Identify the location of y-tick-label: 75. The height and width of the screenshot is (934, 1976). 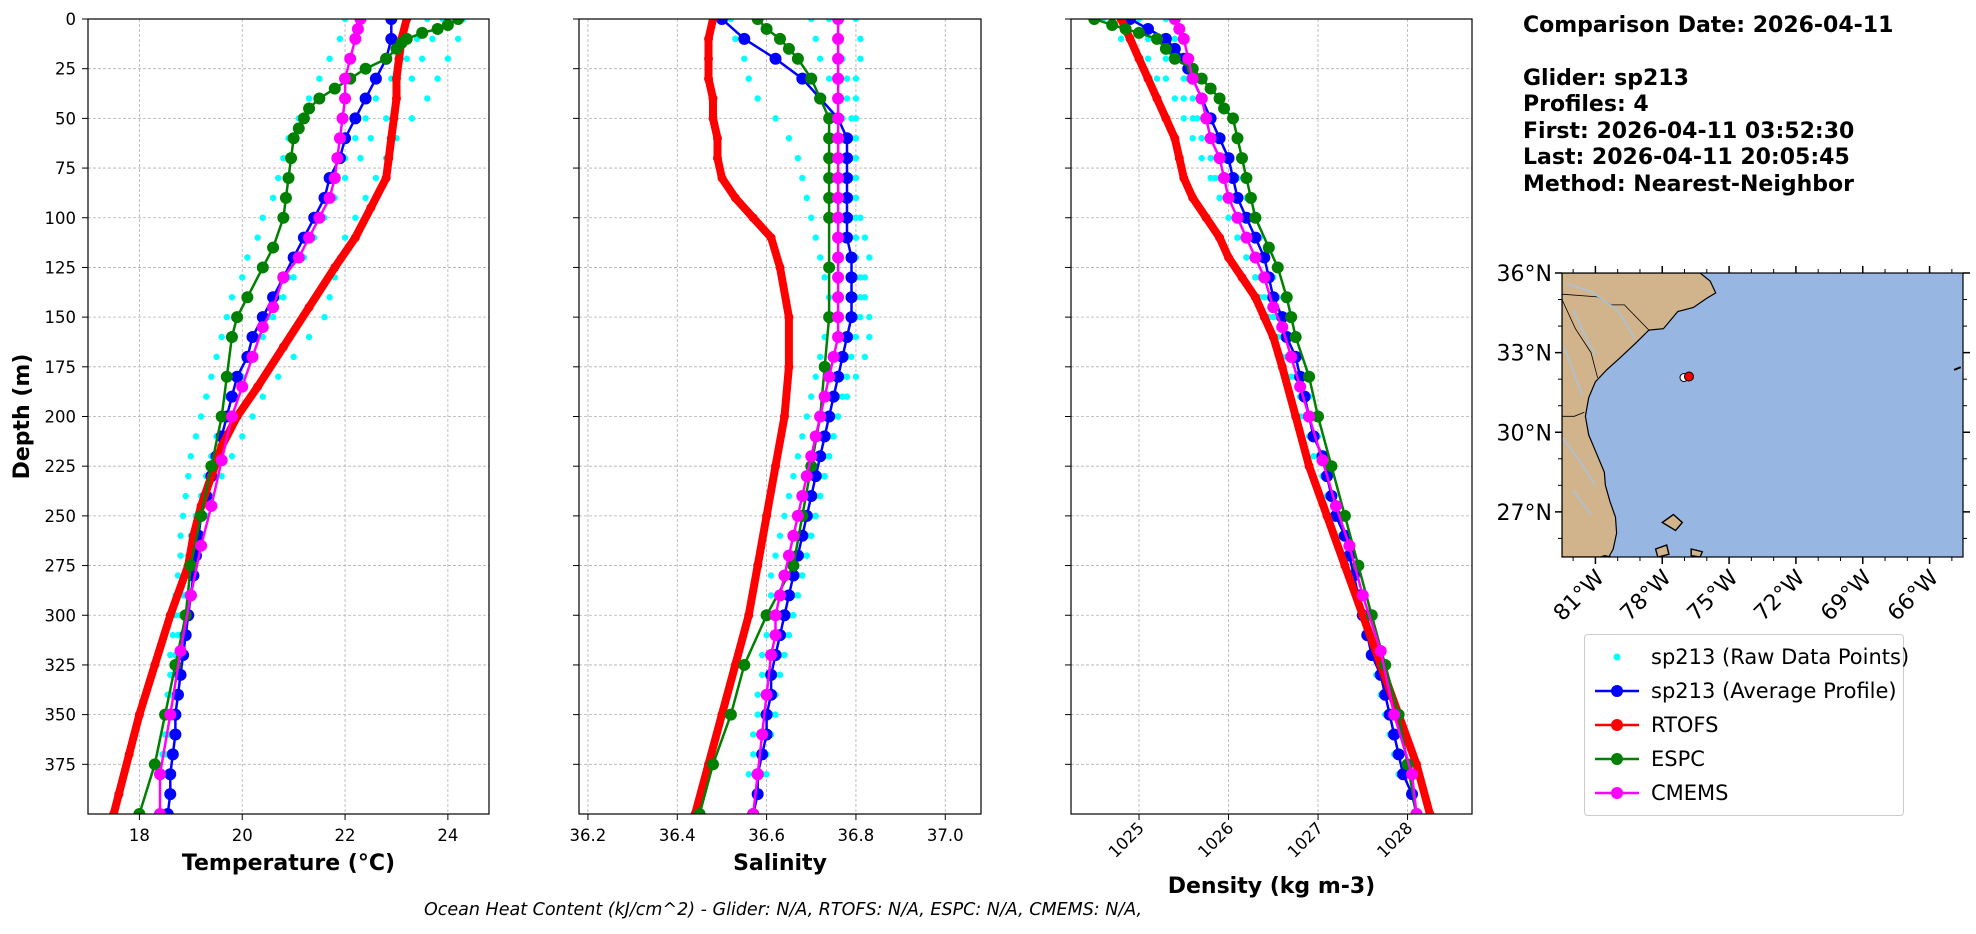
(65, 168).